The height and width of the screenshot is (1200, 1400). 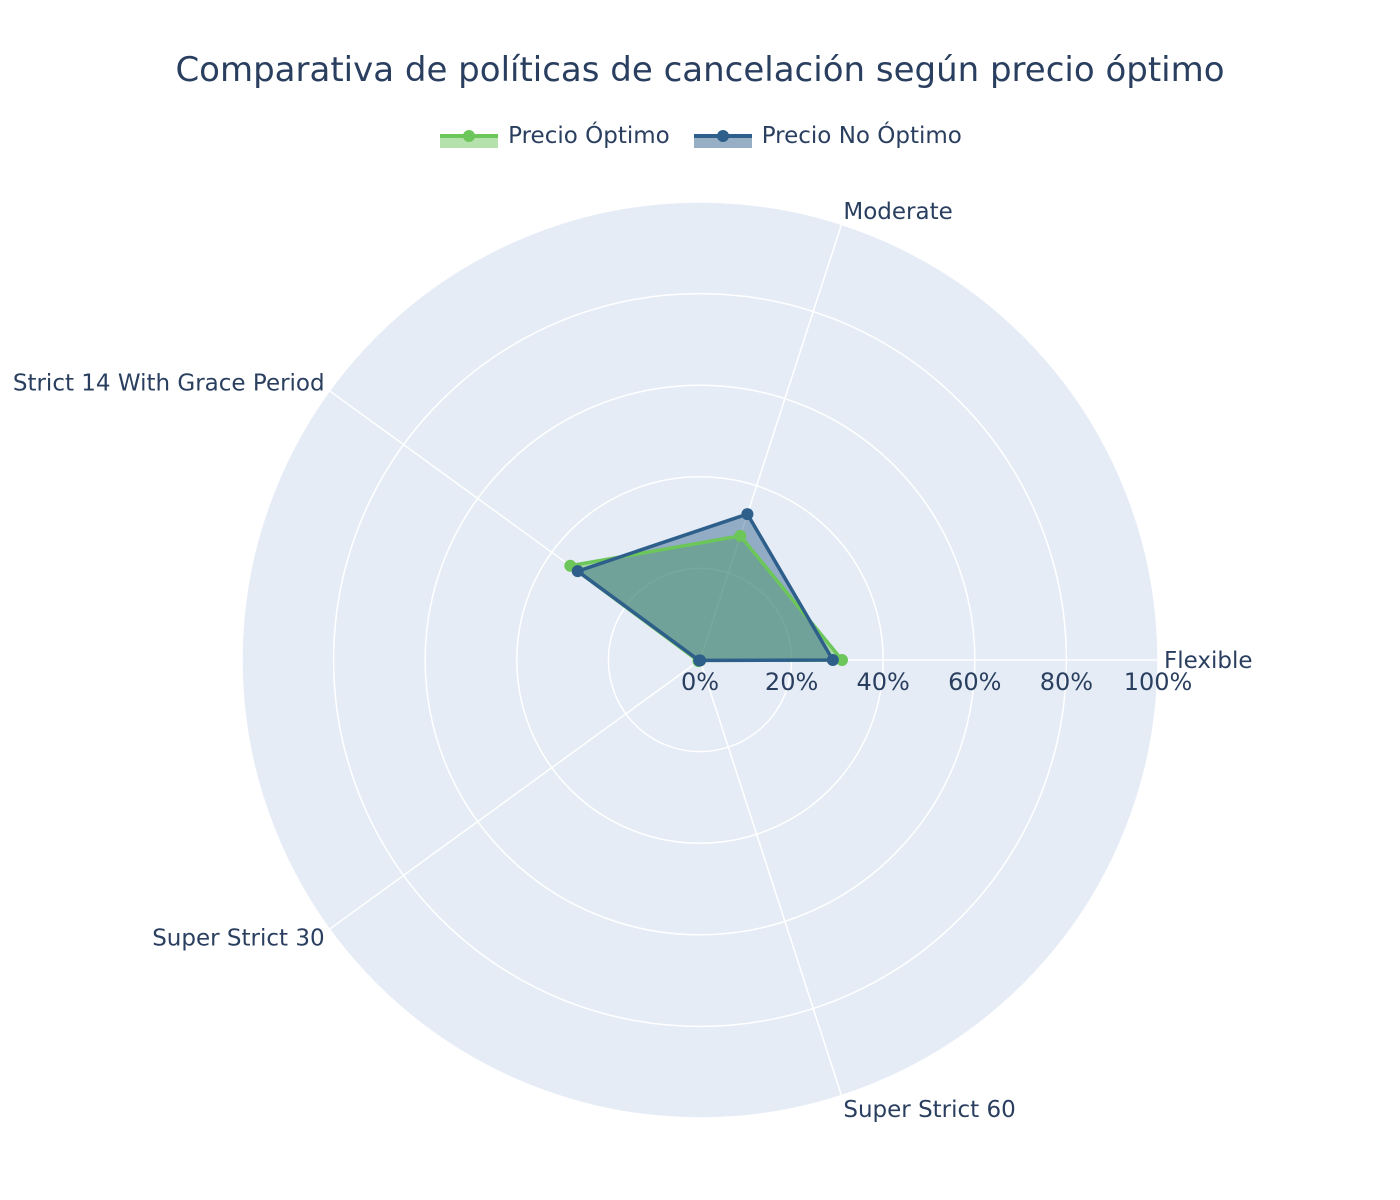 I want to click on legend-label-series-1: Precio No Óptimo, so click(x=861, y=136).